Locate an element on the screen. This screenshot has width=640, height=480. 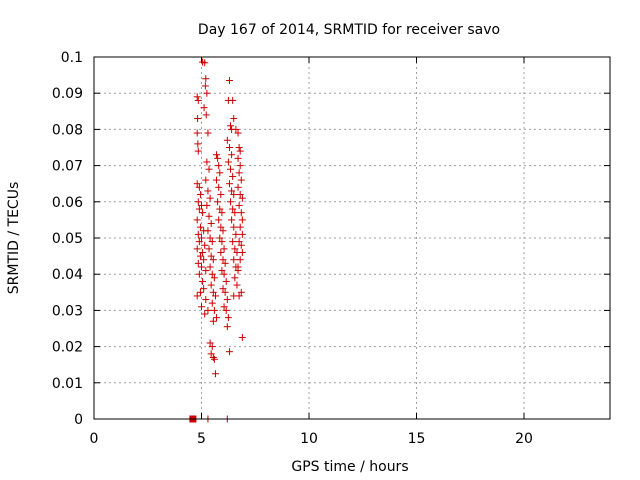
y-tick-label: 0.09 is located at coordinates (67, 94).